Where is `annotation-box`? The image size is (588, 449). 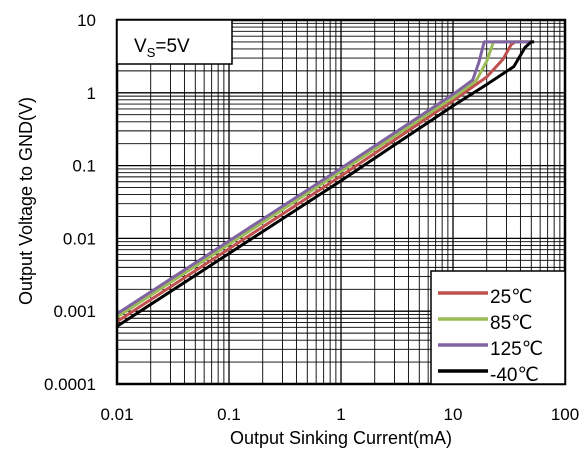 annotation-box is located at coordinates (174, 42).